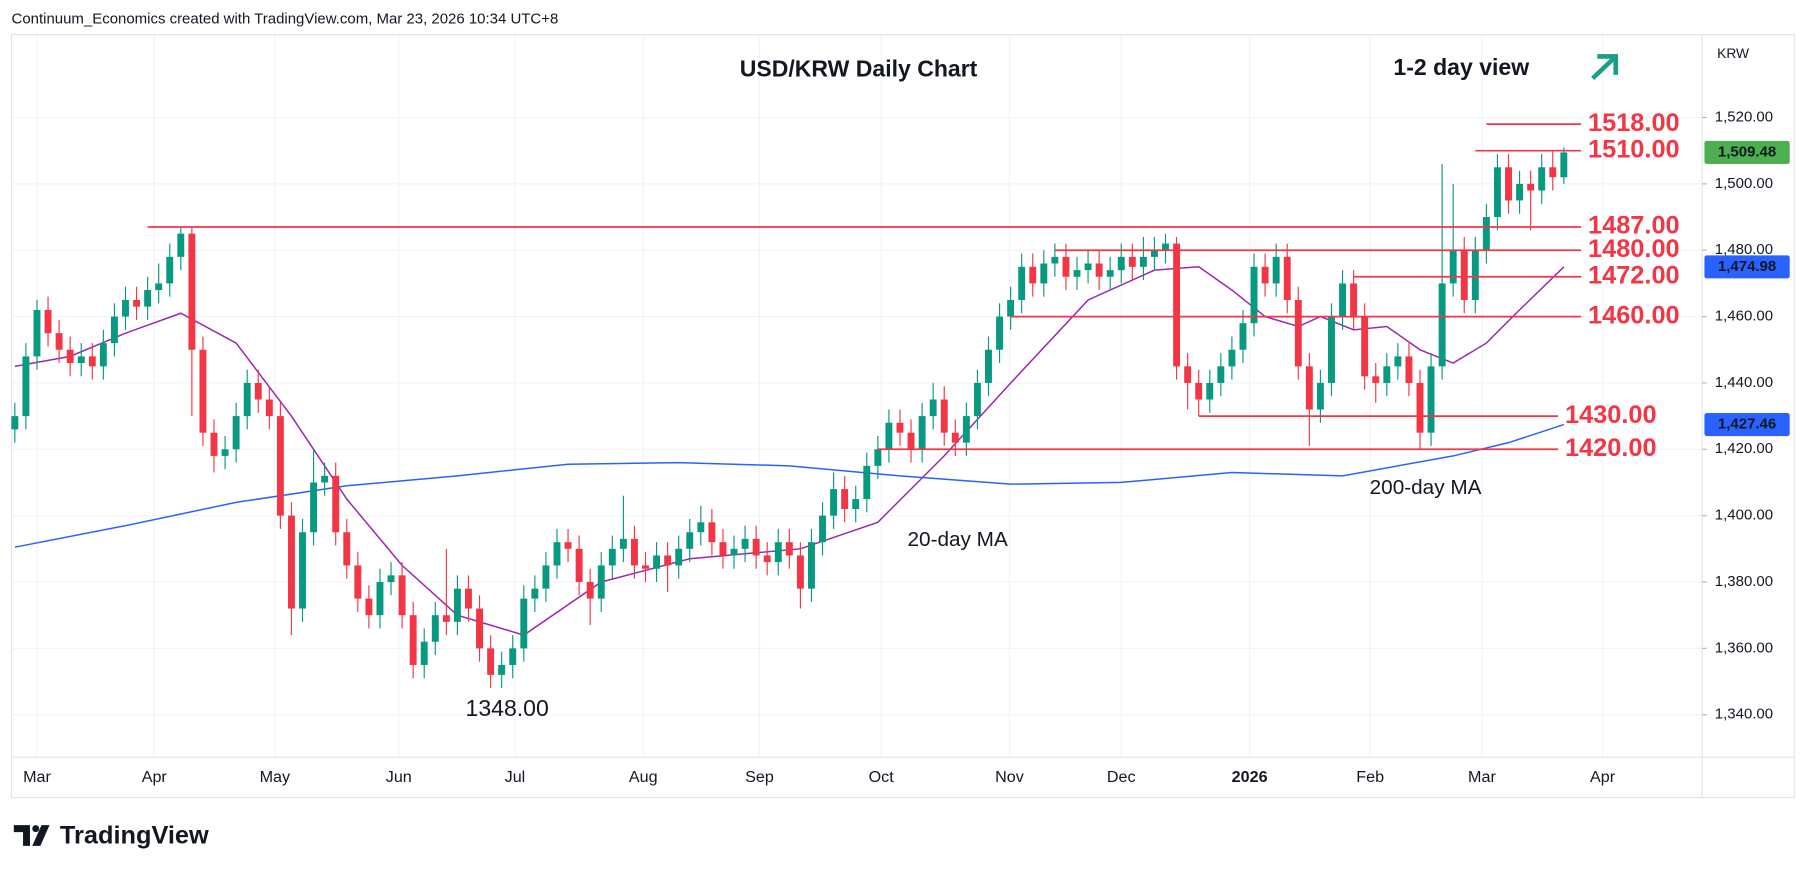 The height and width of the screenshot is (873, 1807). Describe the element at coordinates (759, 777) in the screenshot. I see `x-tick-label: Sep` at that location.